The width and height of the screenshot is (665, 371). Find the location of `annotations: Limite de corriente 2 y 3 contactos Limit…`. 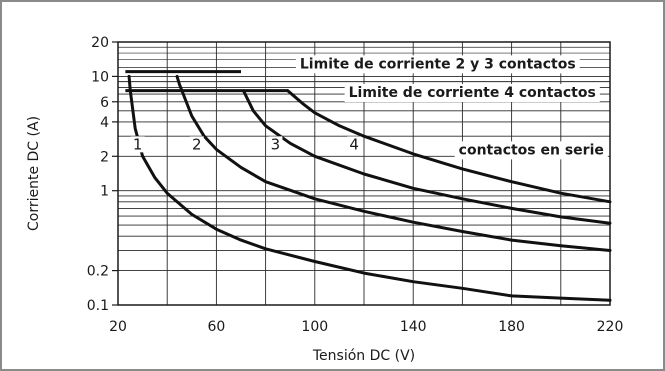

annotations: Limite de corriente 2 y 3 contactos Limit… is located at coordinates (451, 107).